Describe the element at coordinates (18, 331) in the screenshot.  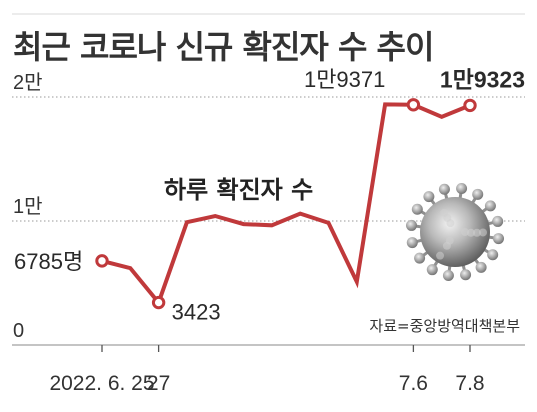
I see `y-tick-label: 0` at that location.